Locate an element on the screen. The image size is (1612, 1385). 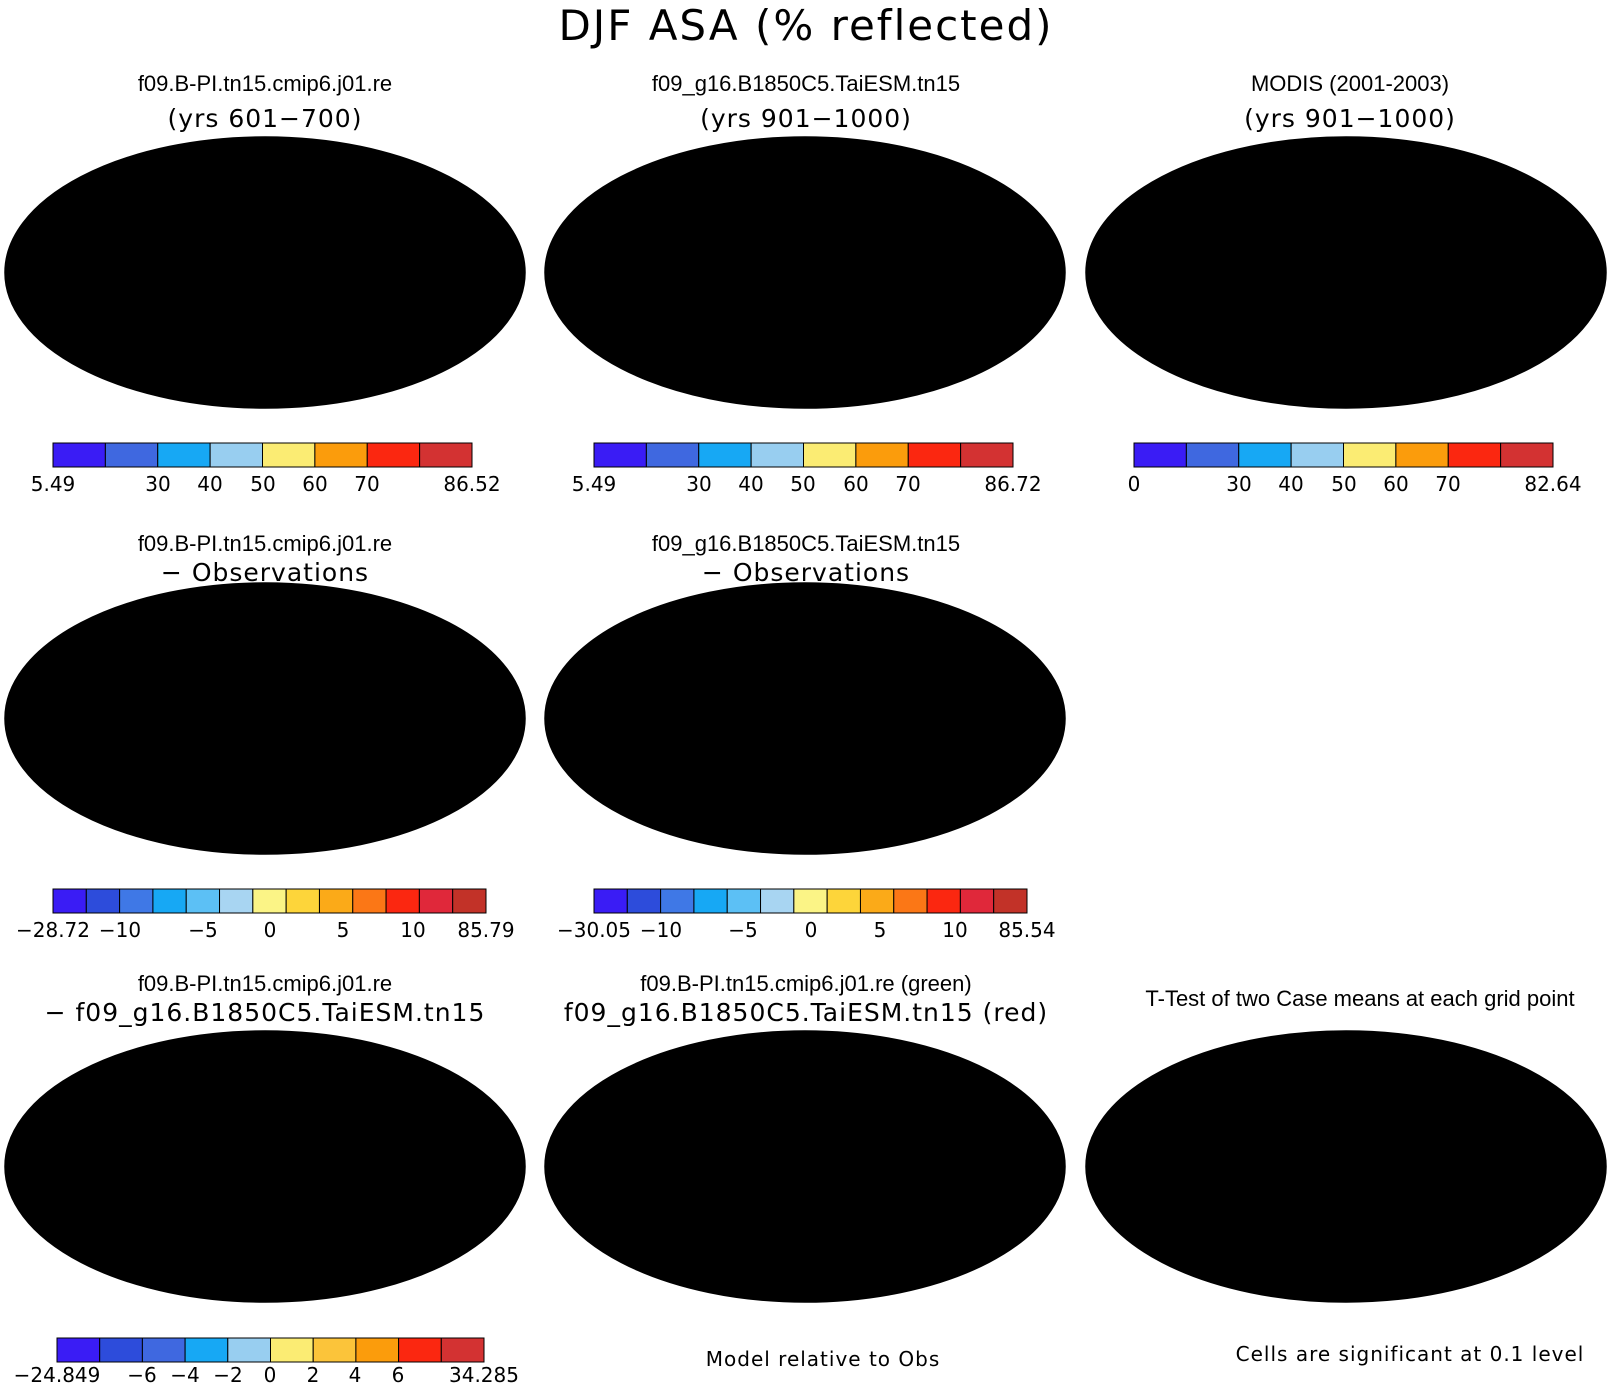
panel-1-map is located at coordinates (265, 272).